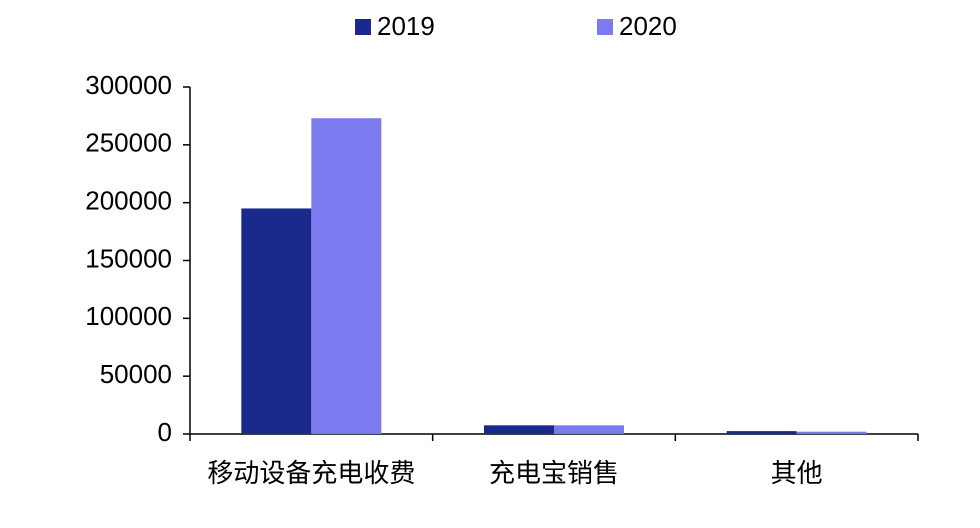 Image resolution: width=980 pixels, height=528 pixels. Describe the element at coordinates (128, 316) in the screenshot. I see `y-tick-label: 100000` at that location.